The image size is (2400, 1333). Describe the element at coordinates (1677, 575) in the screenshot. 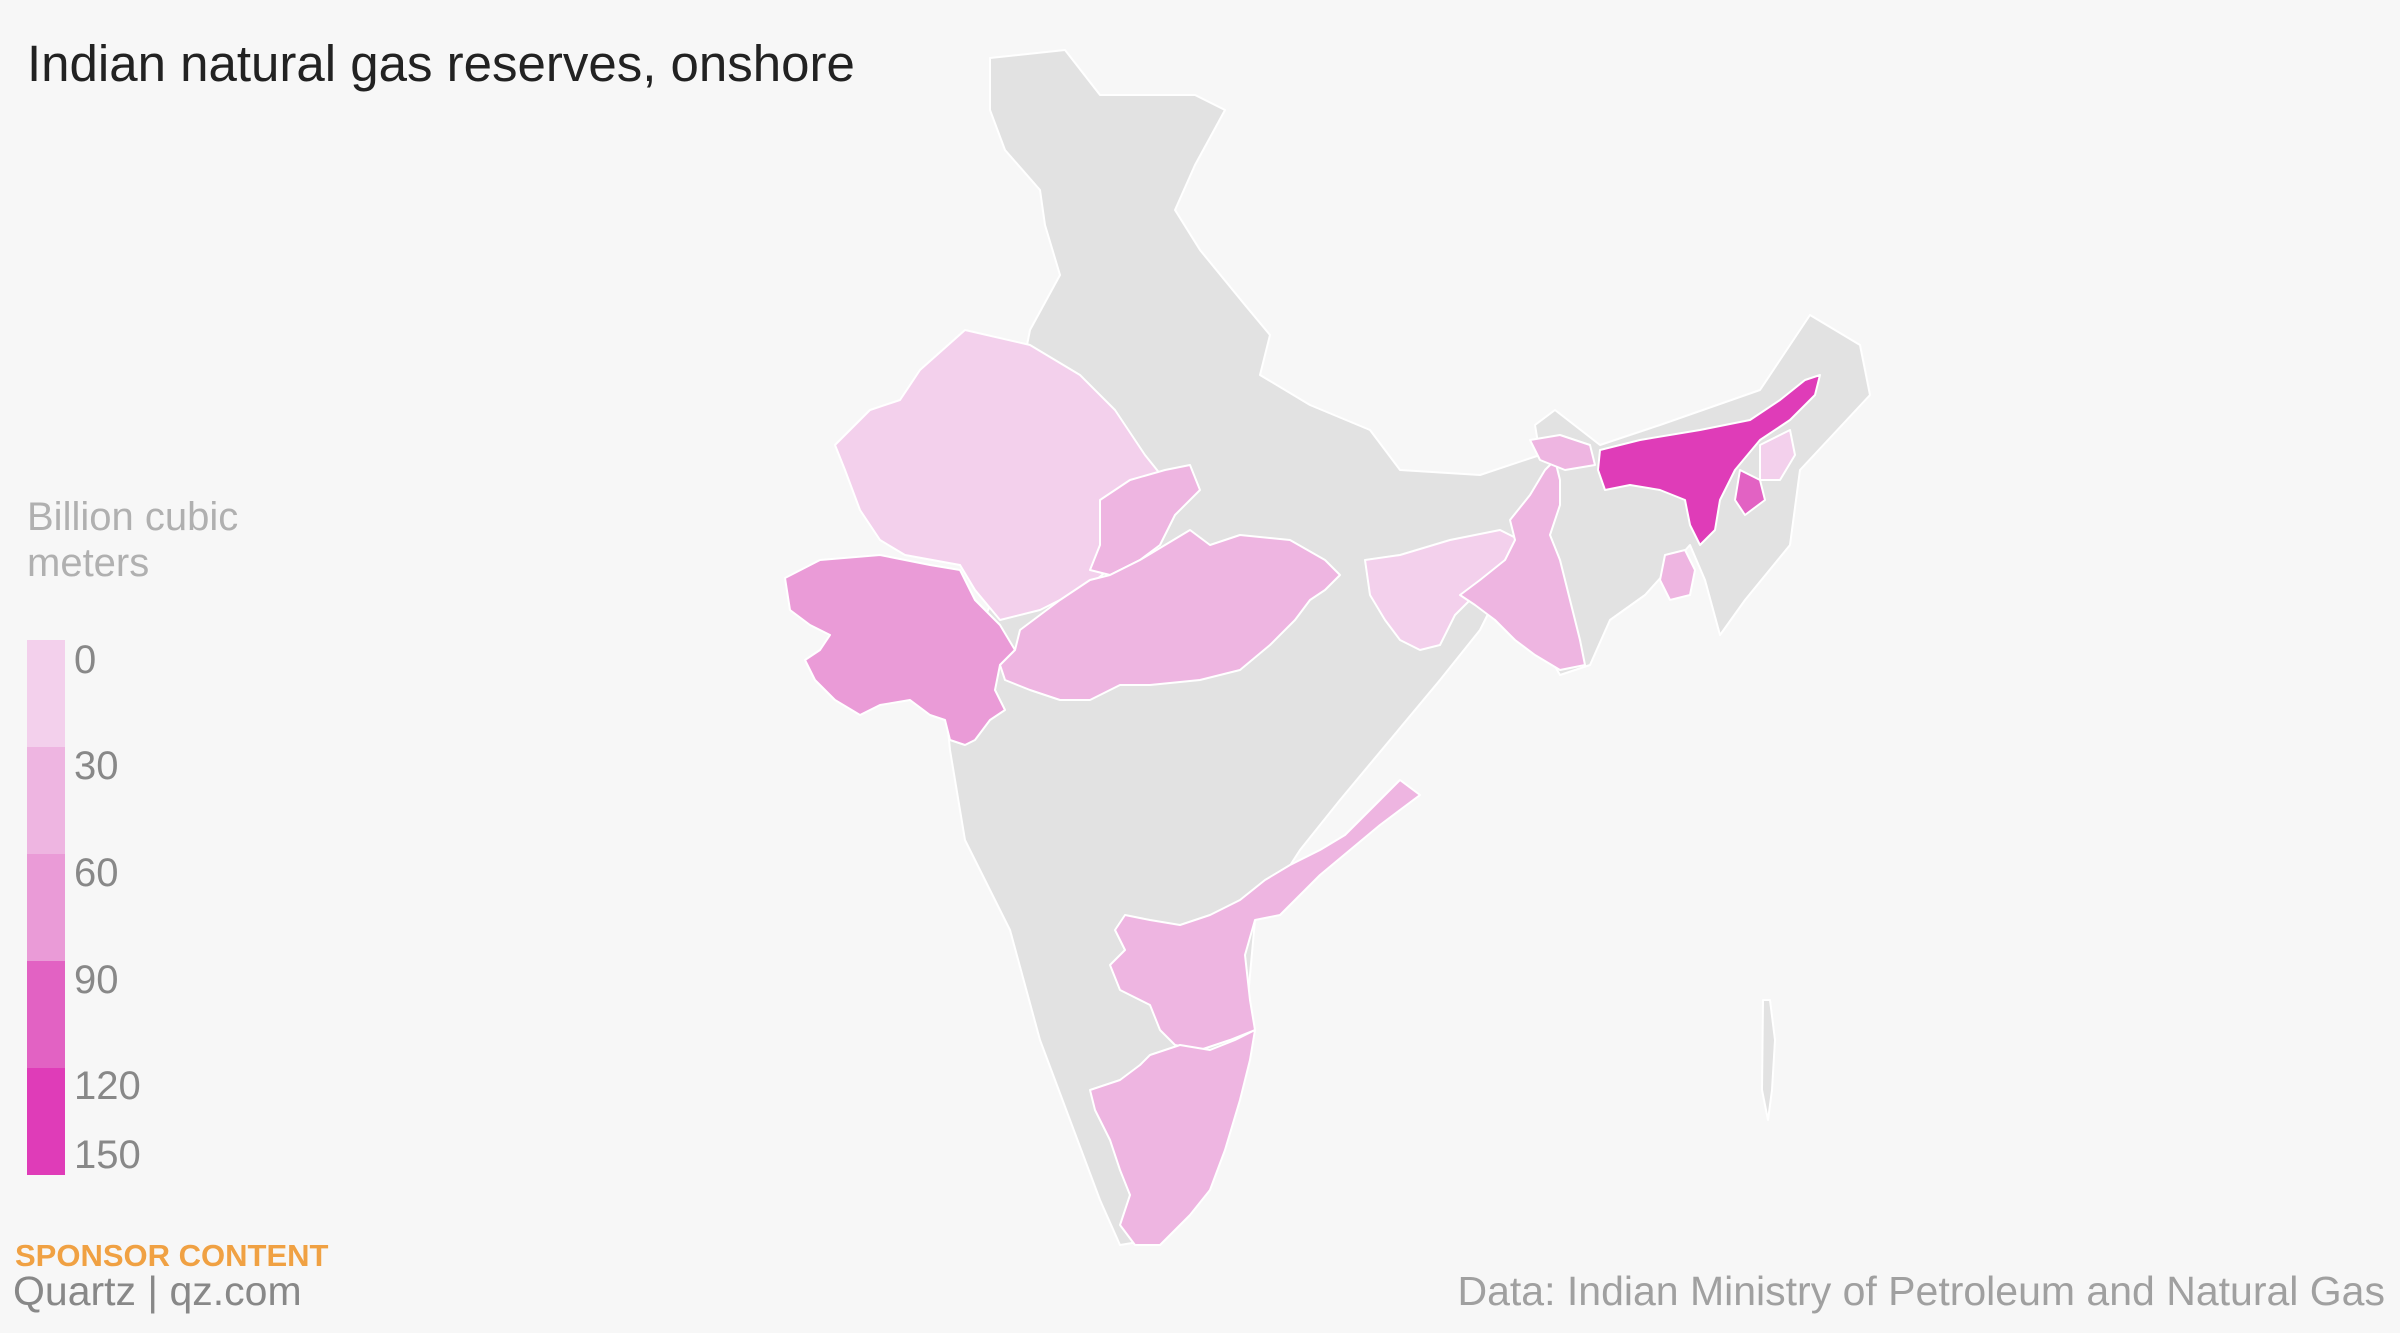

I see `region-tripura` at that location.